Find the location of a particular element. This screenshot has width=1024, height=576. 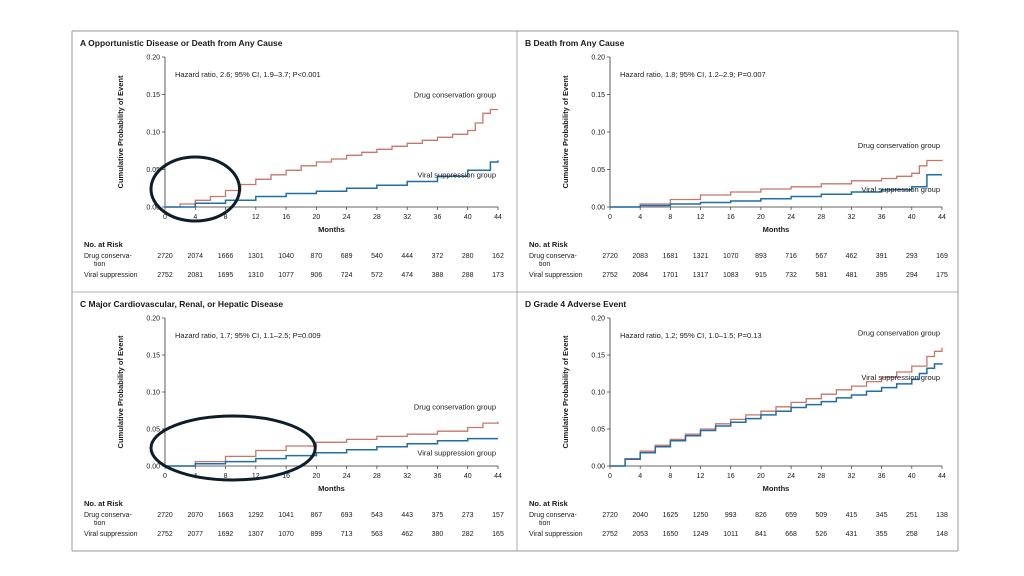

panel-c-risk-viral-value: 563 is located at coordinates (377, 534).